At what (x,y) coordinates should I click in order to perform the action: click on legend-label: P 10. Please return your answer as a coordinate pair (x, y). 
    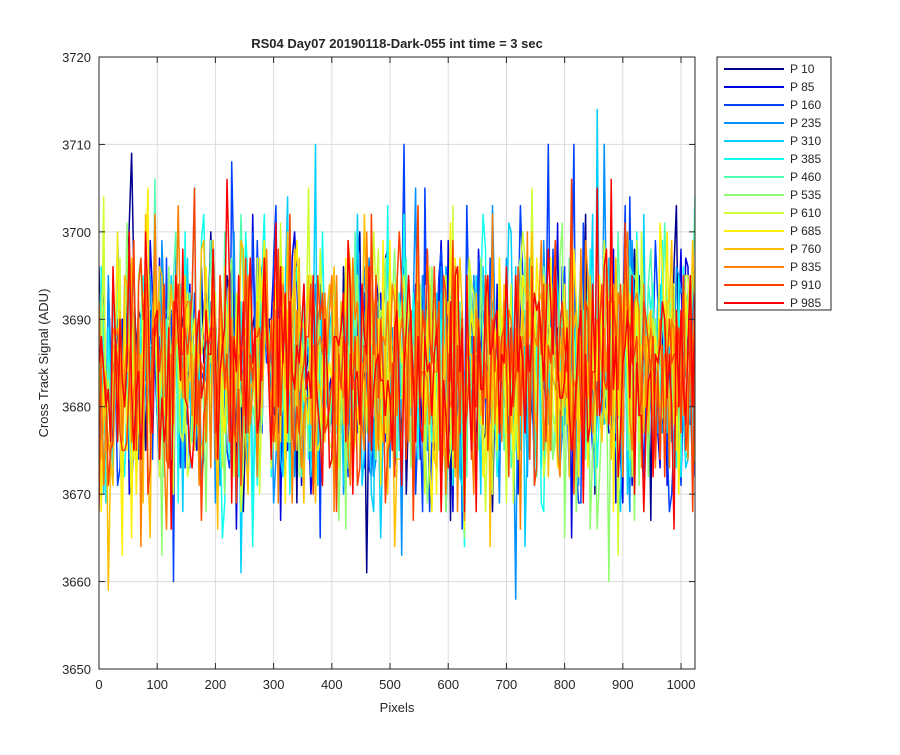
    Looking at the image, I should click on (802, 69).